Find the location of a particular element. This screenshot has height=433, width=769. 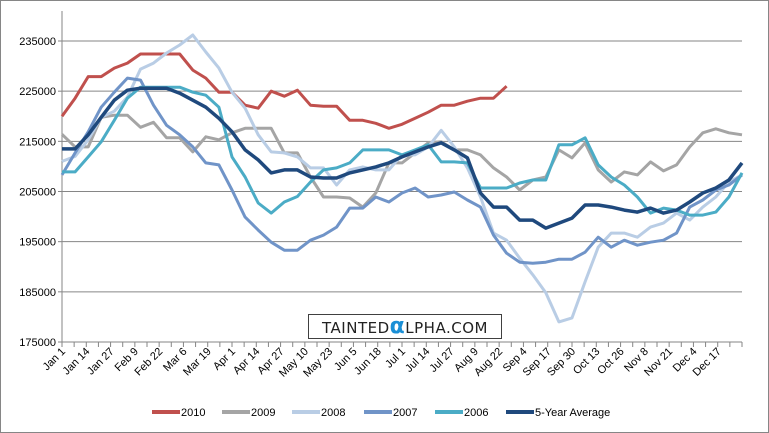

legend-label: 2008 is located at coordinates (333, 413).